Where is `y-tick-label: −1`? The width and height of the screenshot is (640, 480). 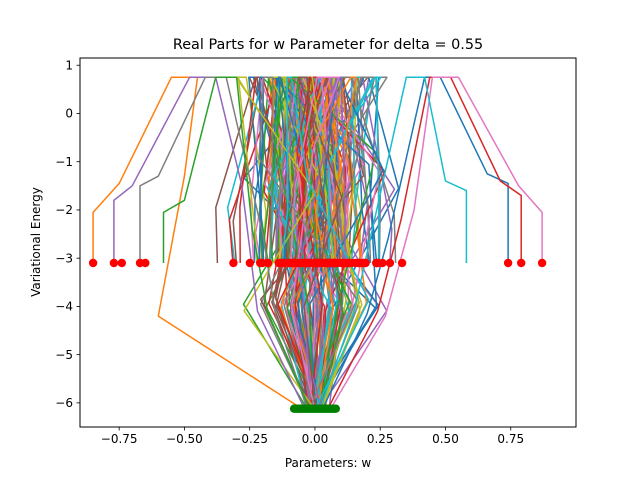
y-tick-label: −1 is located at coordinates (64, 162).